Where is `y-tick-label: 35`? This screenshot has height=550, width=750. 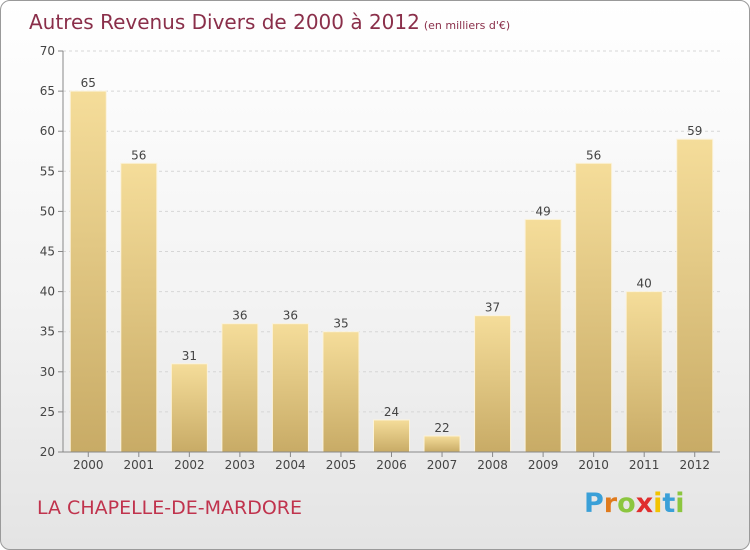 y-tick-label: 35 is located at coordinates (47, 332).